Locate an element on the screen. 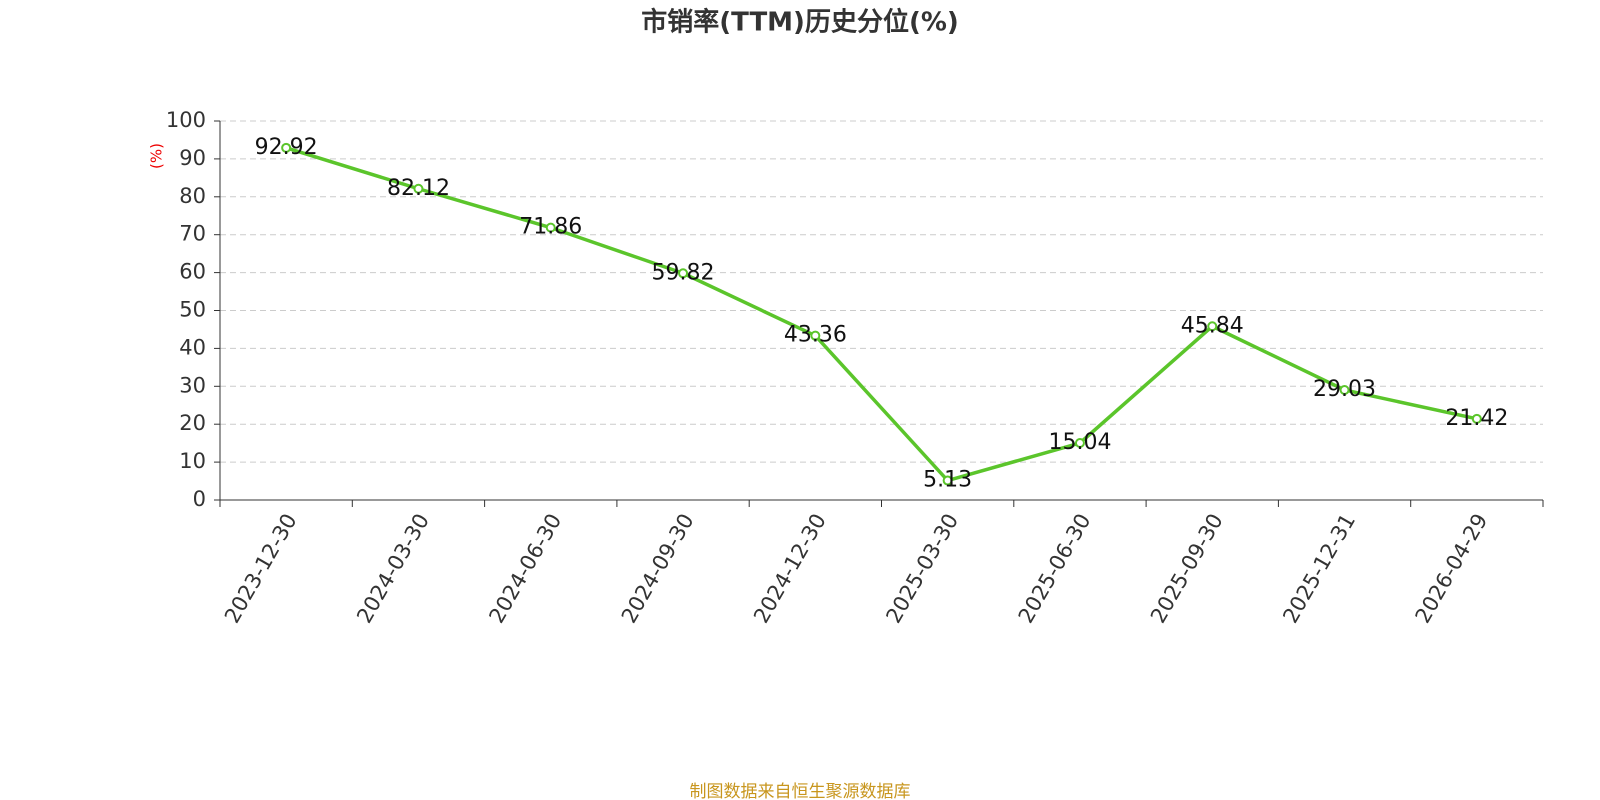 The height and width of the screenshot is (800, 1600). x-tick-label: 2024-12-30 is located at coordinates (790, 569).